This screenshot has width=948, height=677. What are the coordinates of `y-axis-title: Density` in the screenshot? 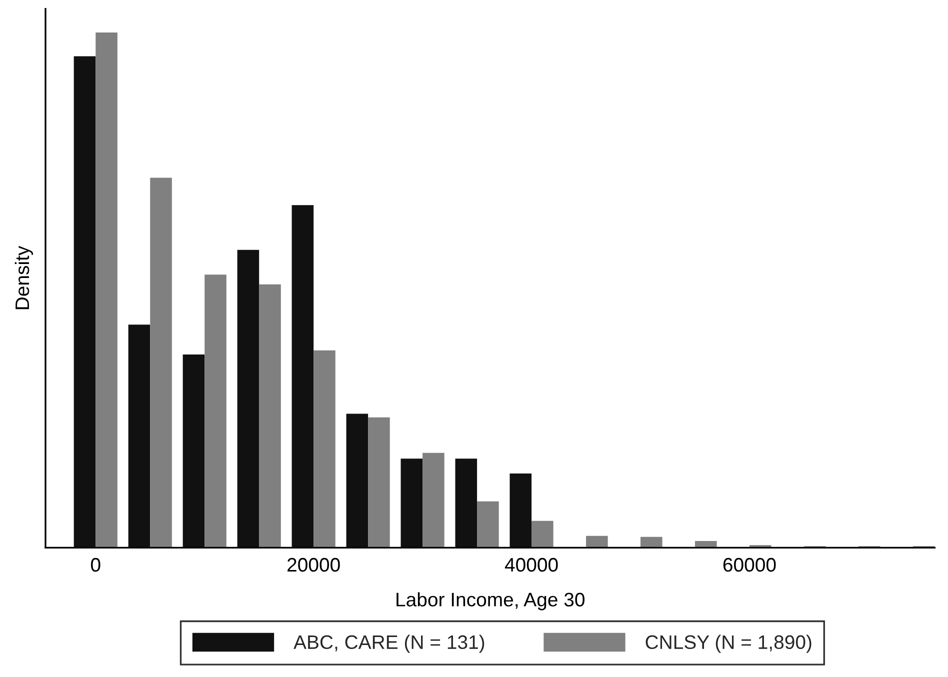 It's located at (24, 278).